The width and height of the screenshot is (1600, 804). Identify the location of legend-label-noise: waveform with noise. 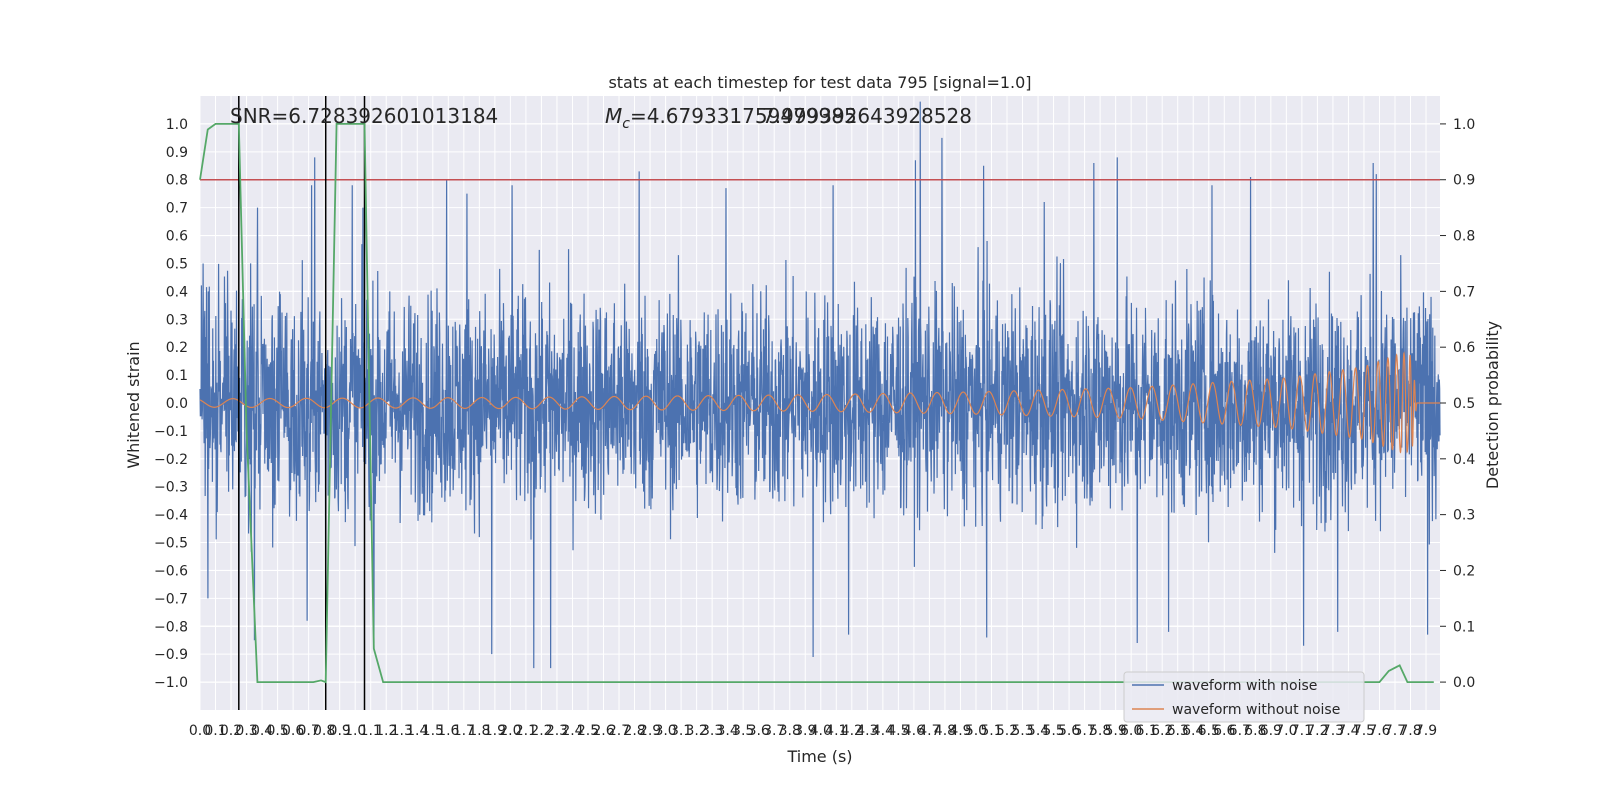
(1244, 686).